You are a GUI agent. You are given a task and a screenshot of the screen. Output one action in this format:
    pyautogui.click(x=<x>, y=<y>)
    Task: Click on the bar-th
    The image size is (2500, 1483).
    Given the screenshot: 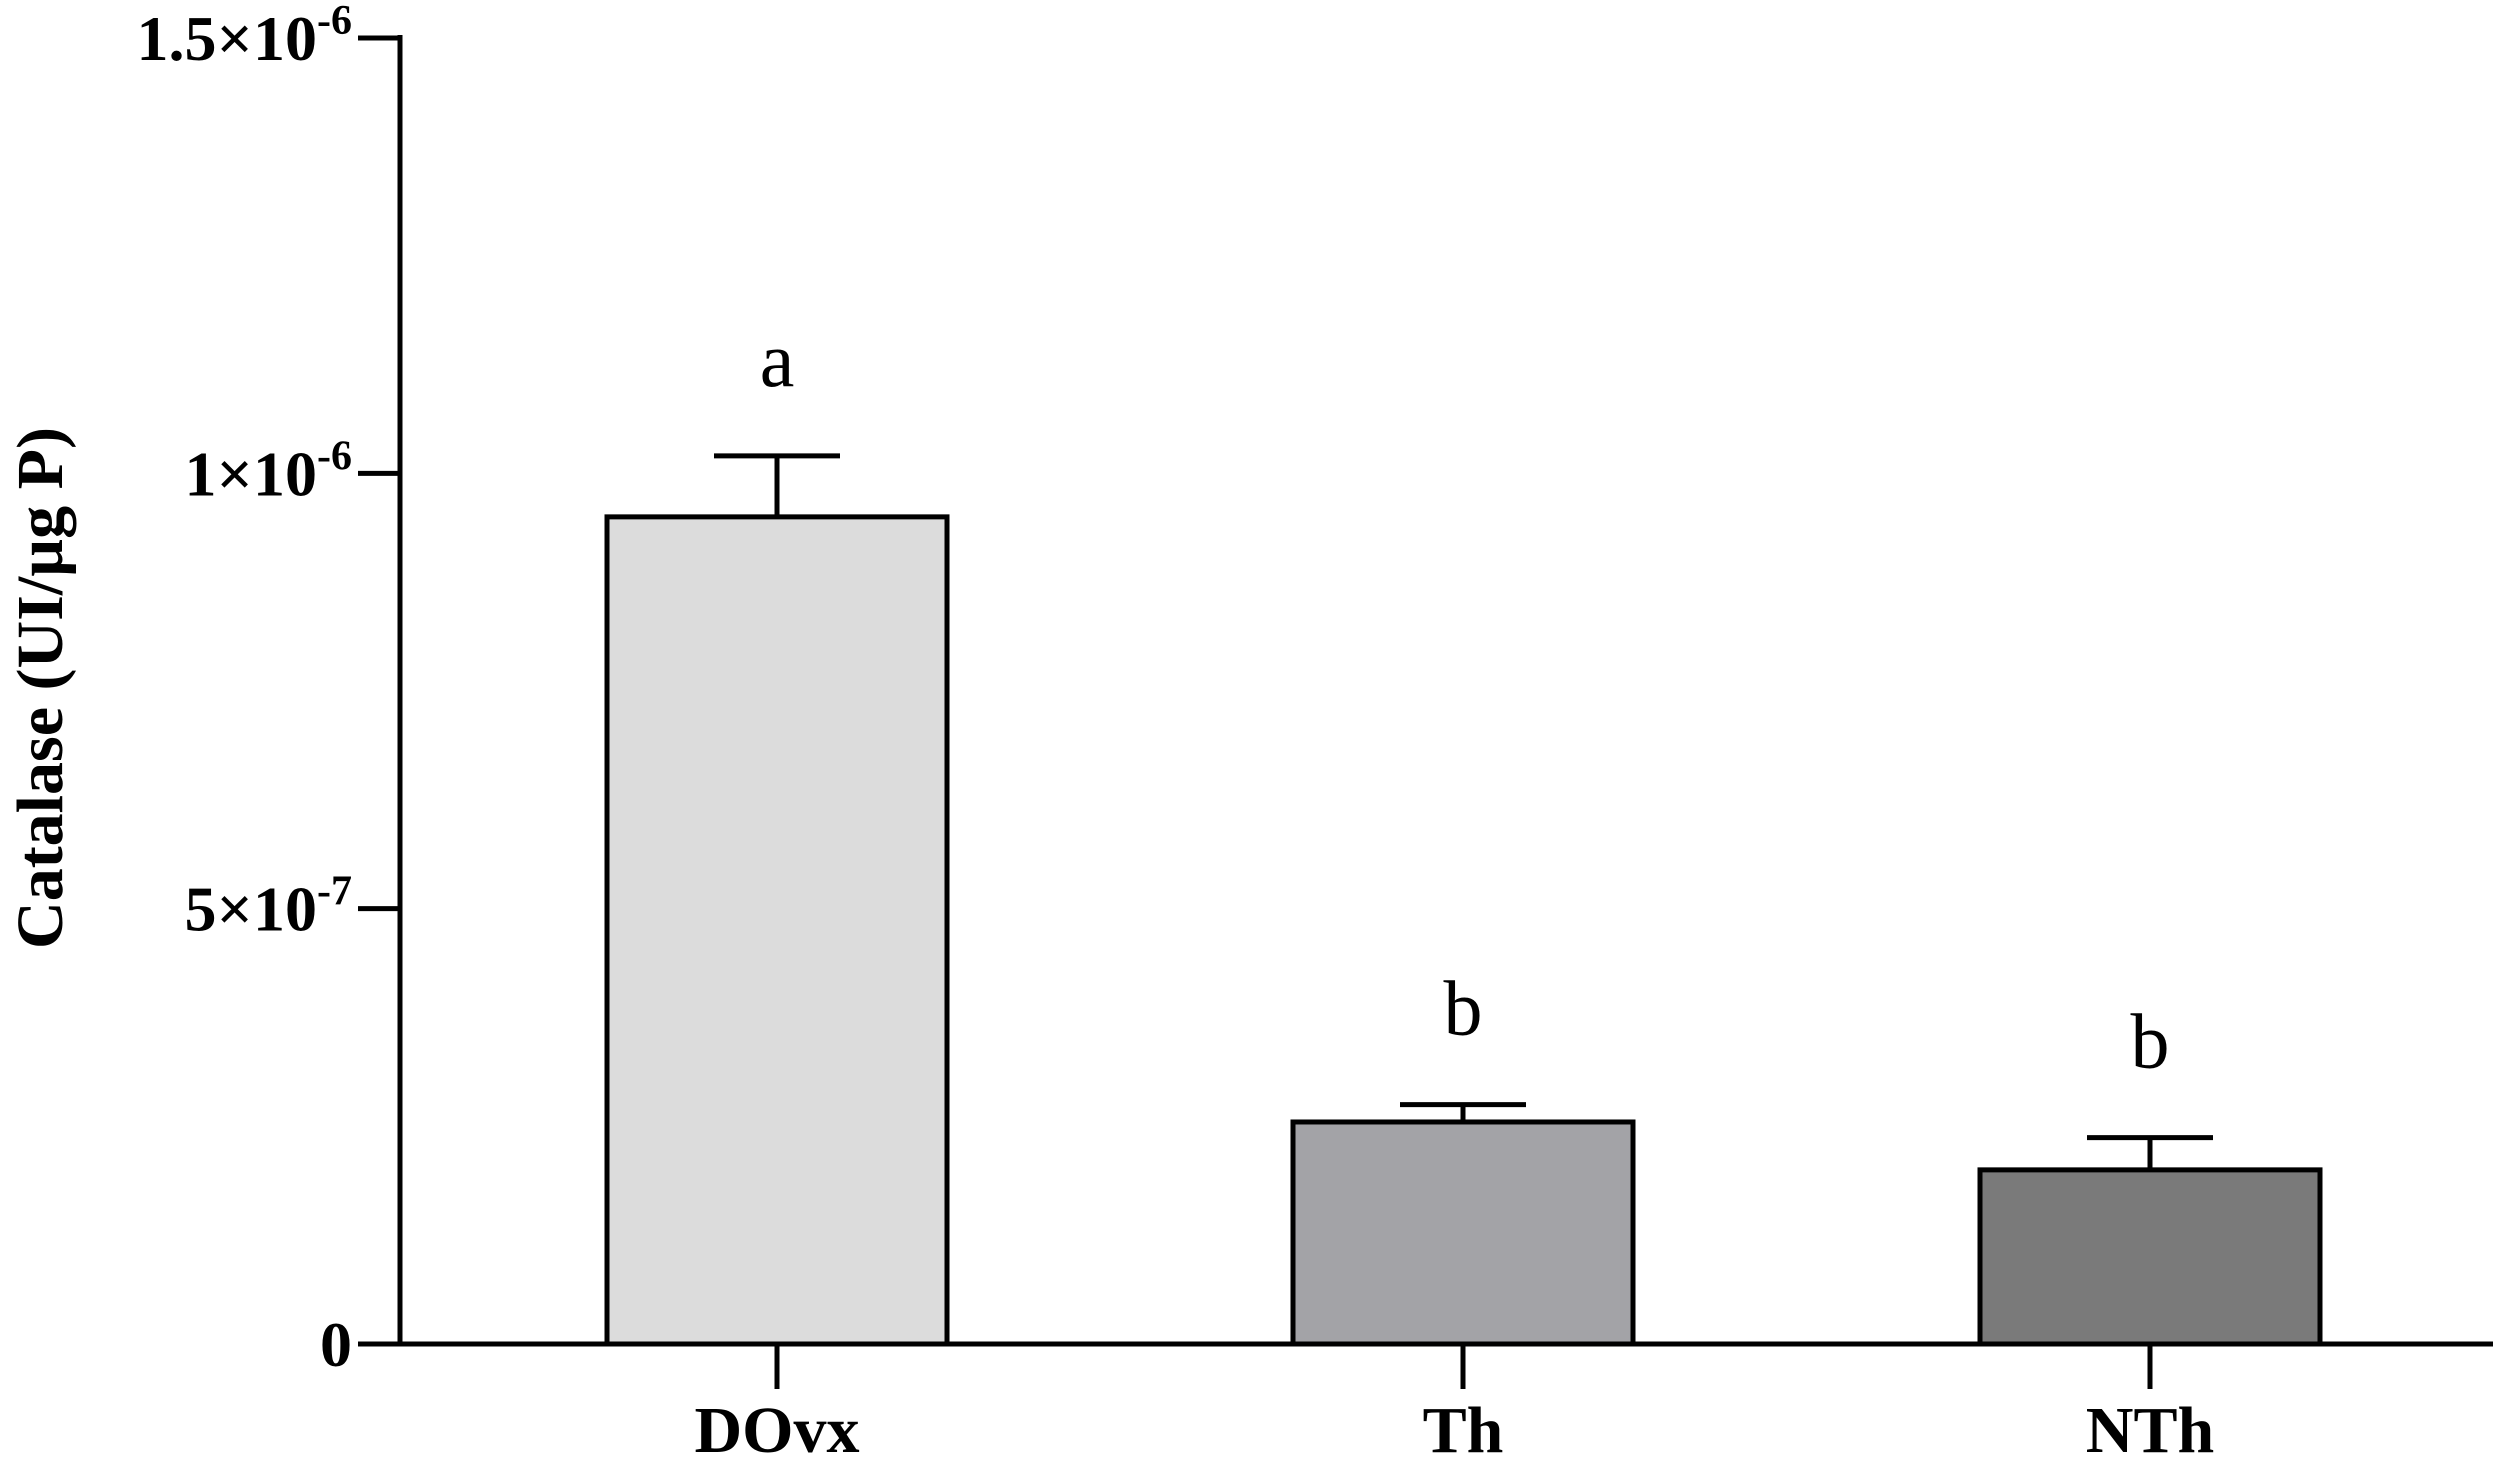 What is the action you would take?
    pyautogui.click(x=1463, y=1233)
    